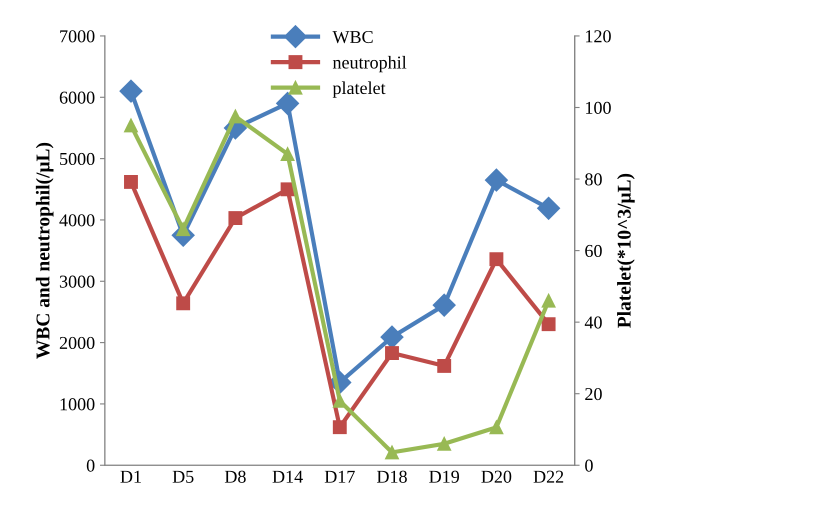  Describe the element at coordinates (444, 476) in the screenshot. I see `x-tick-label: D19` at that location.